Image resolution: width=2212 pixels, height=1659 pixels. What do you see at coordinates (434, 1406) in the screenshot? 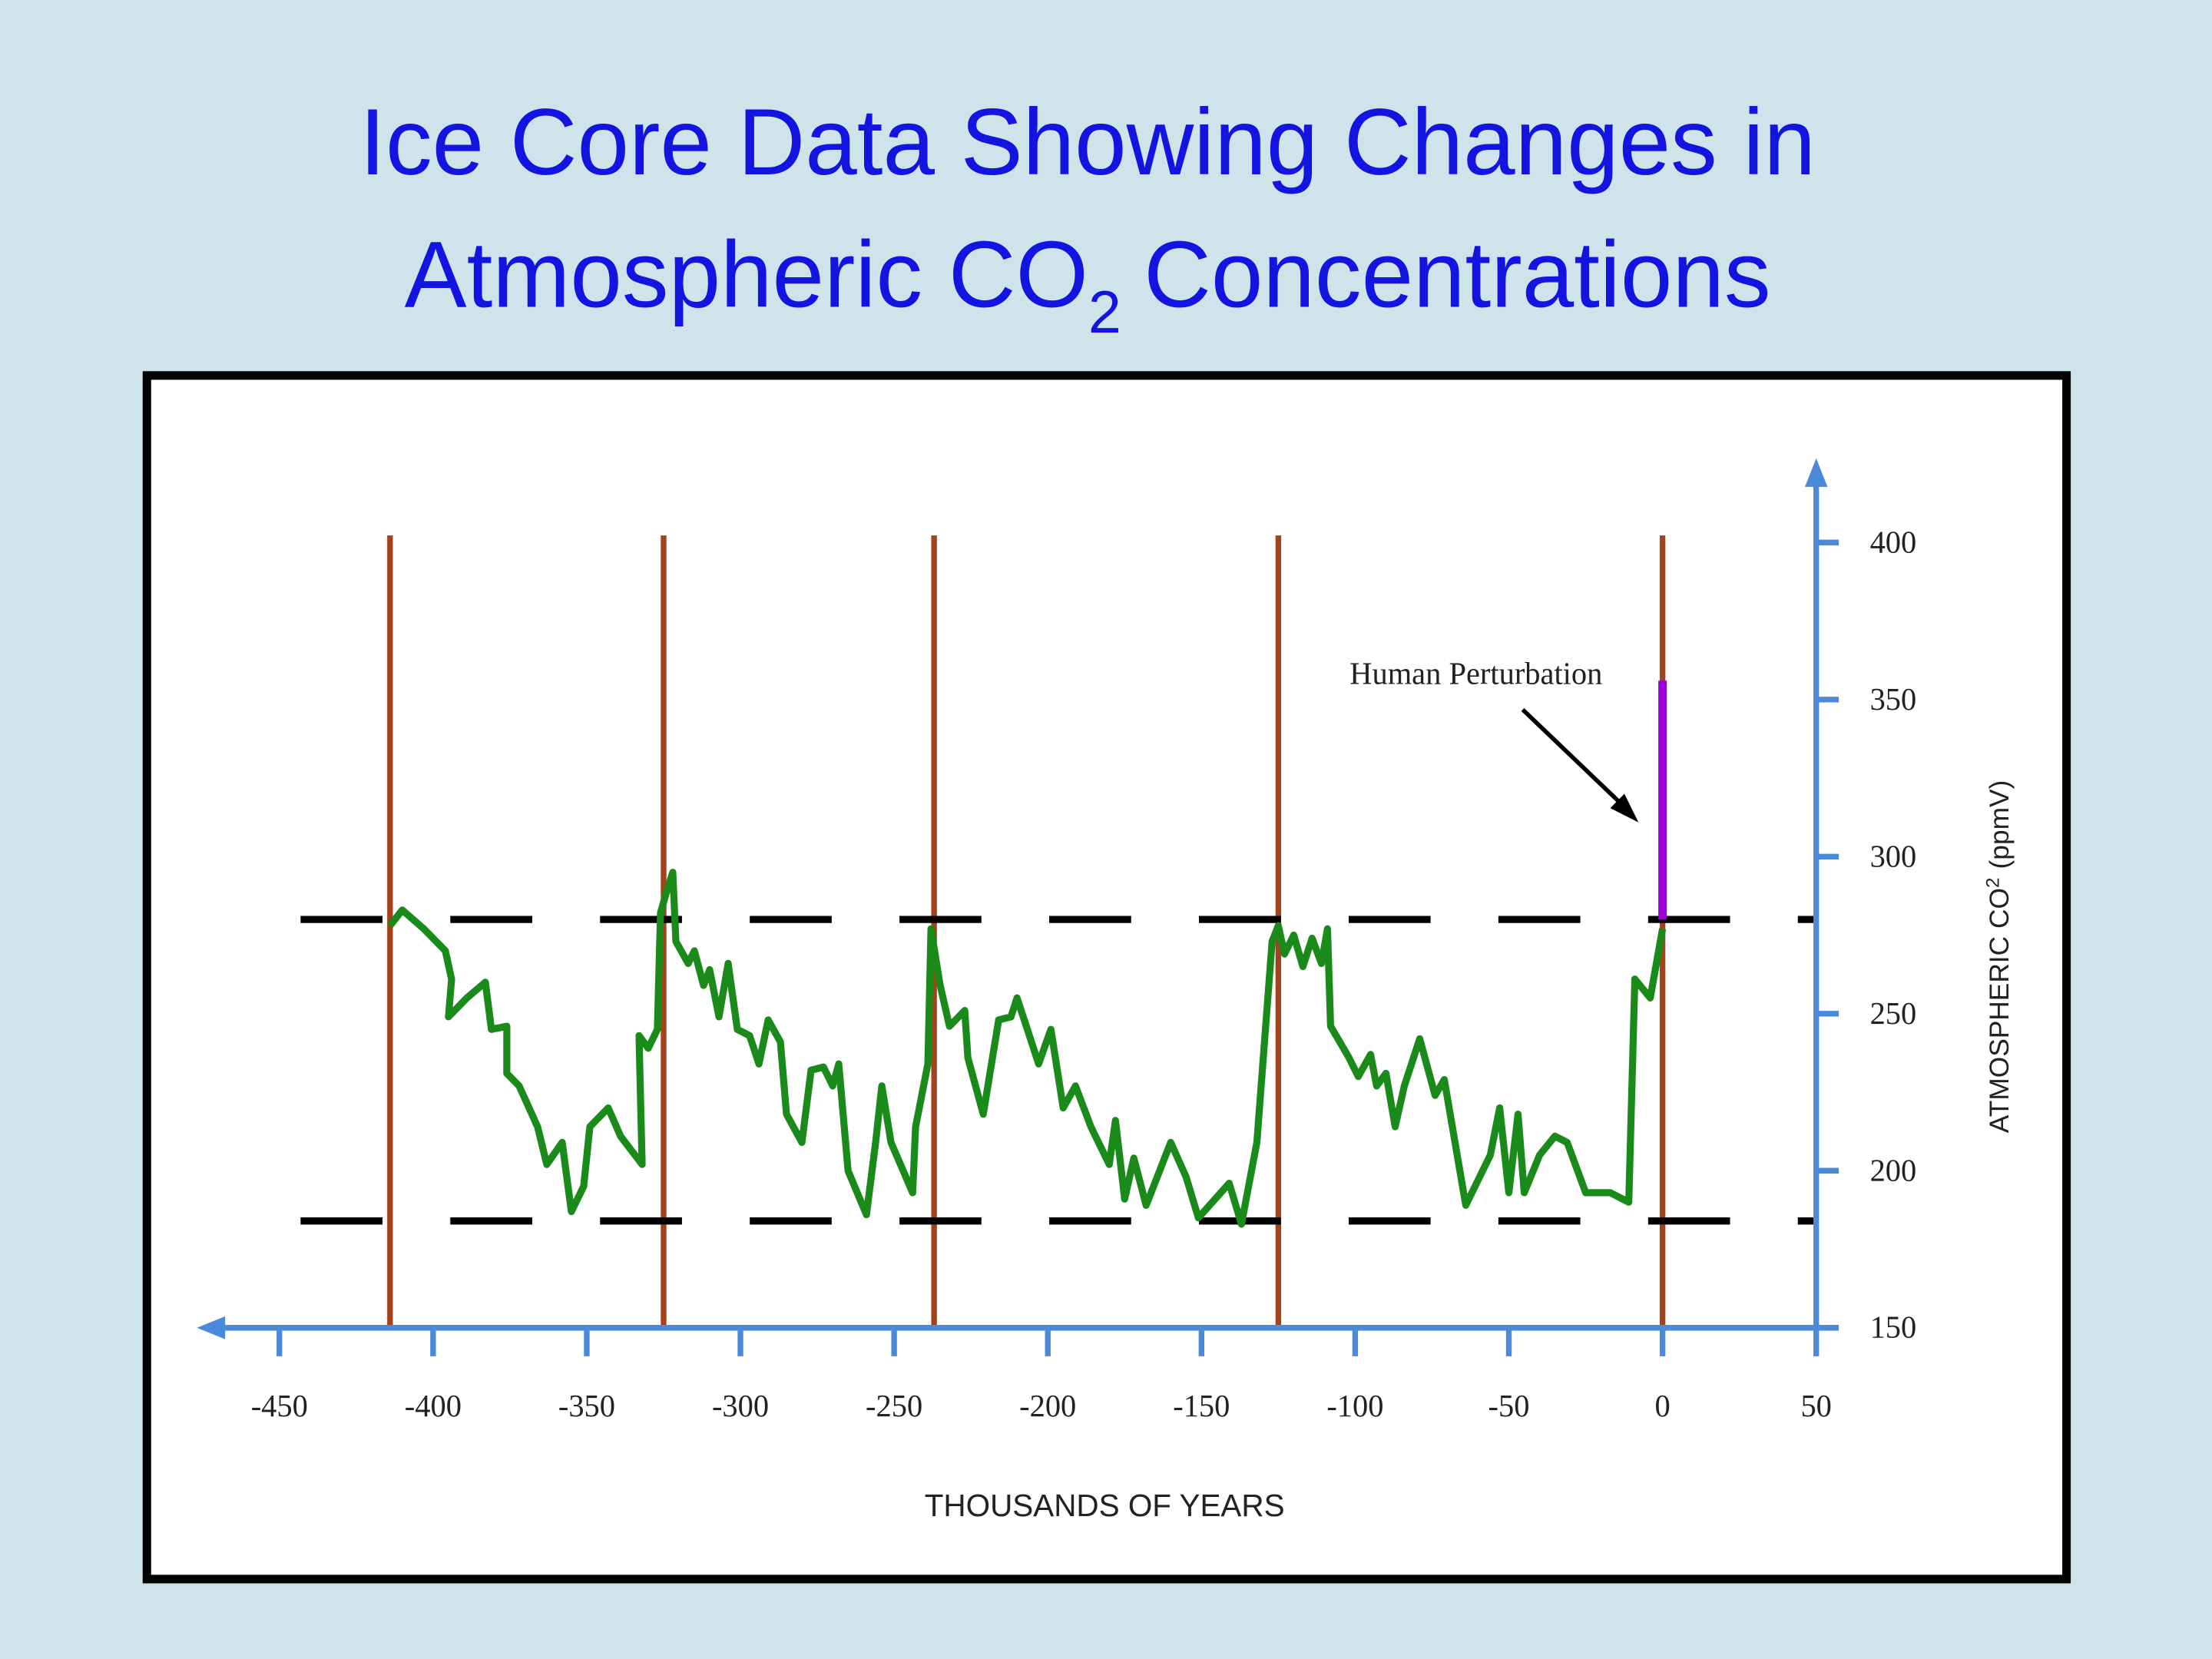
I see `x-tick-label: -400` at bounding box center [434, 1406].